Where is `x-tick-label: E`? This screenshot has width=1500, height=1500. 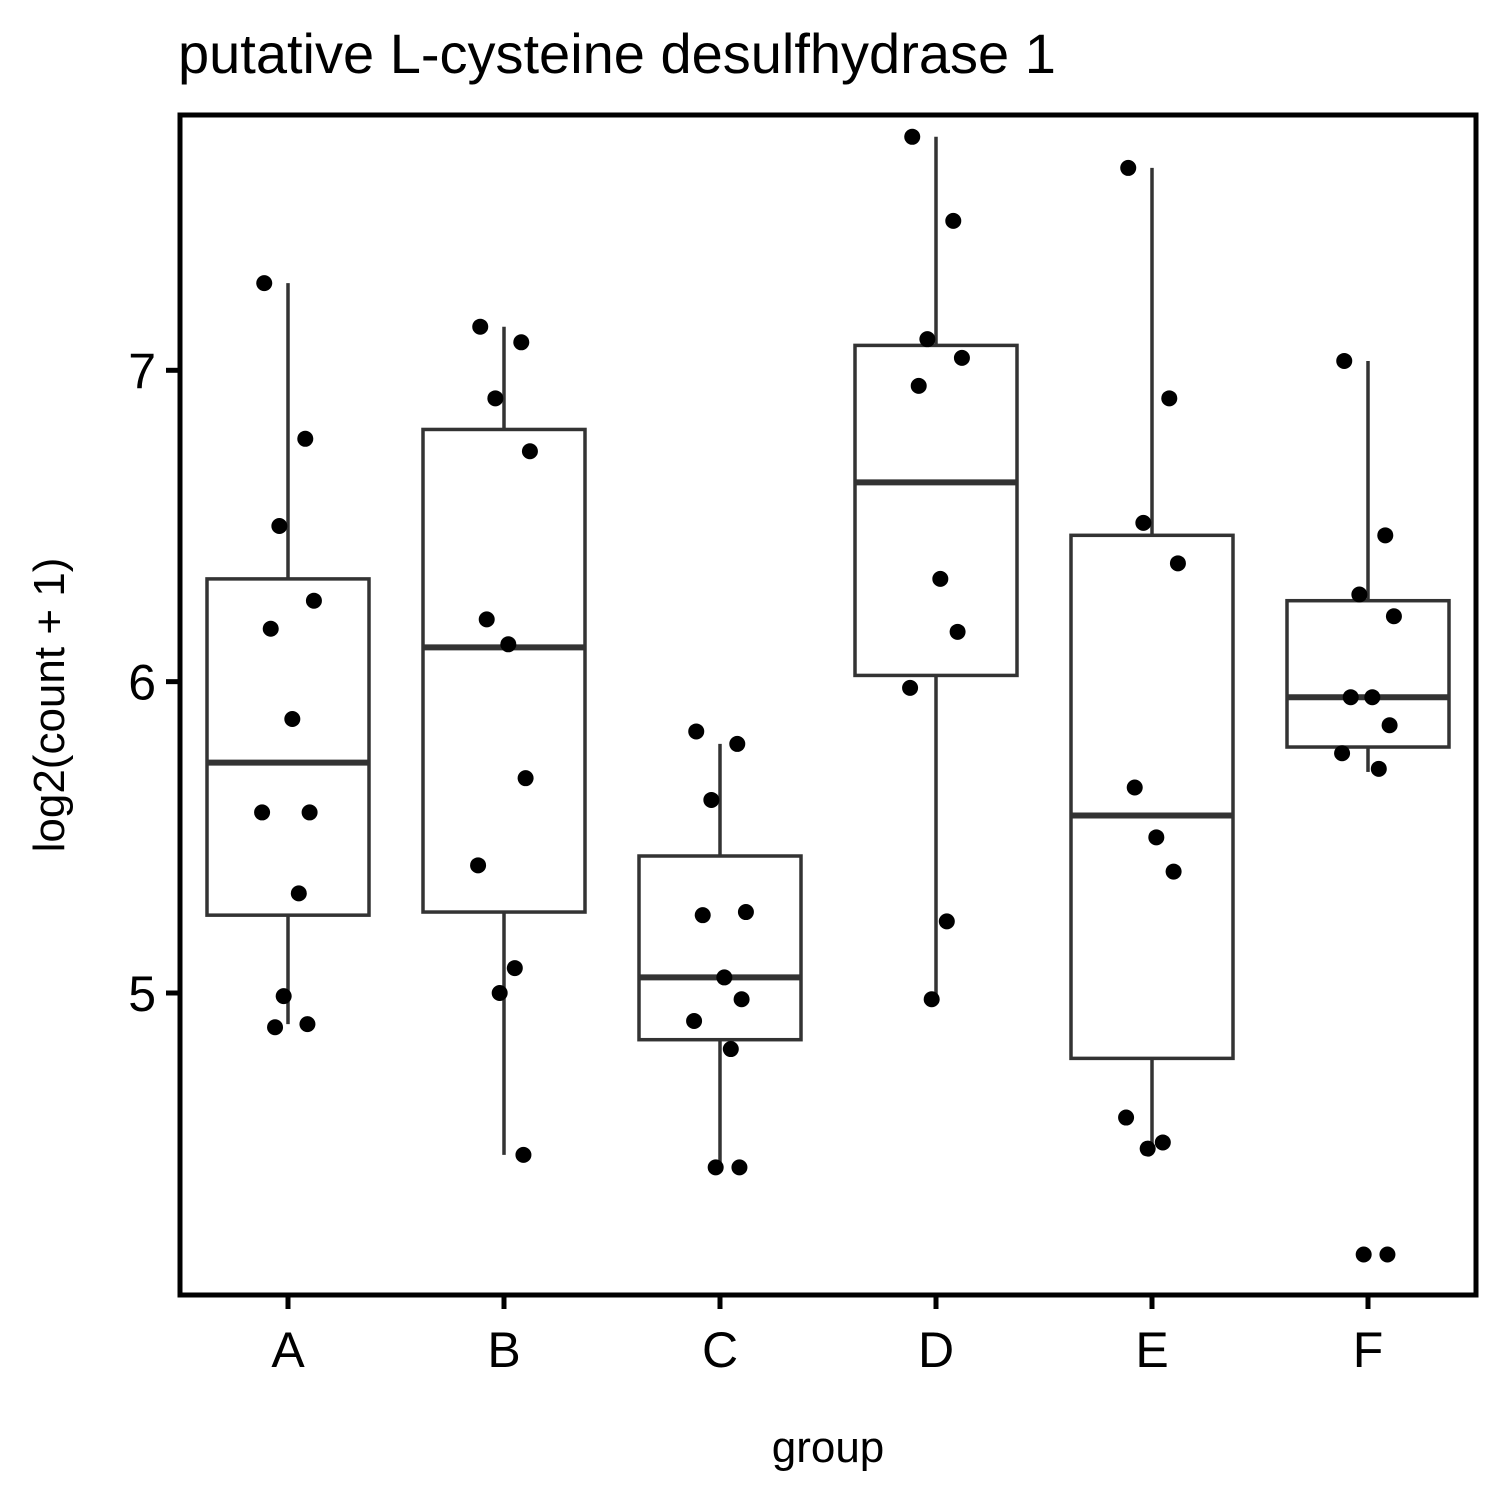 x-tick-label: E is located at coordinates (1151, 1350).